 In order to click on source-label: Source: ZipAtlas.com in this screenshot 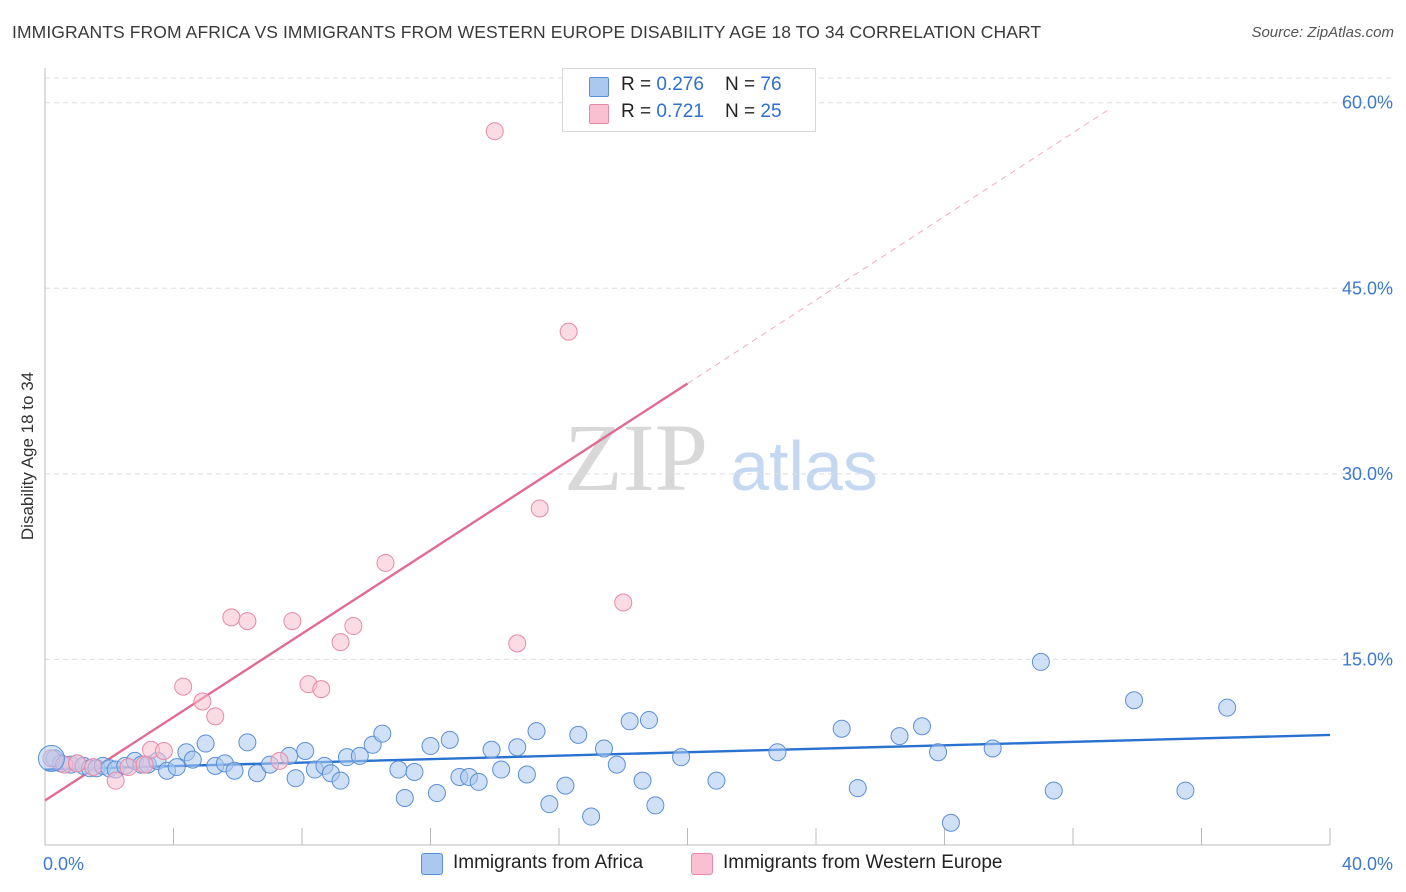, I will do `click(1322, 32)`.